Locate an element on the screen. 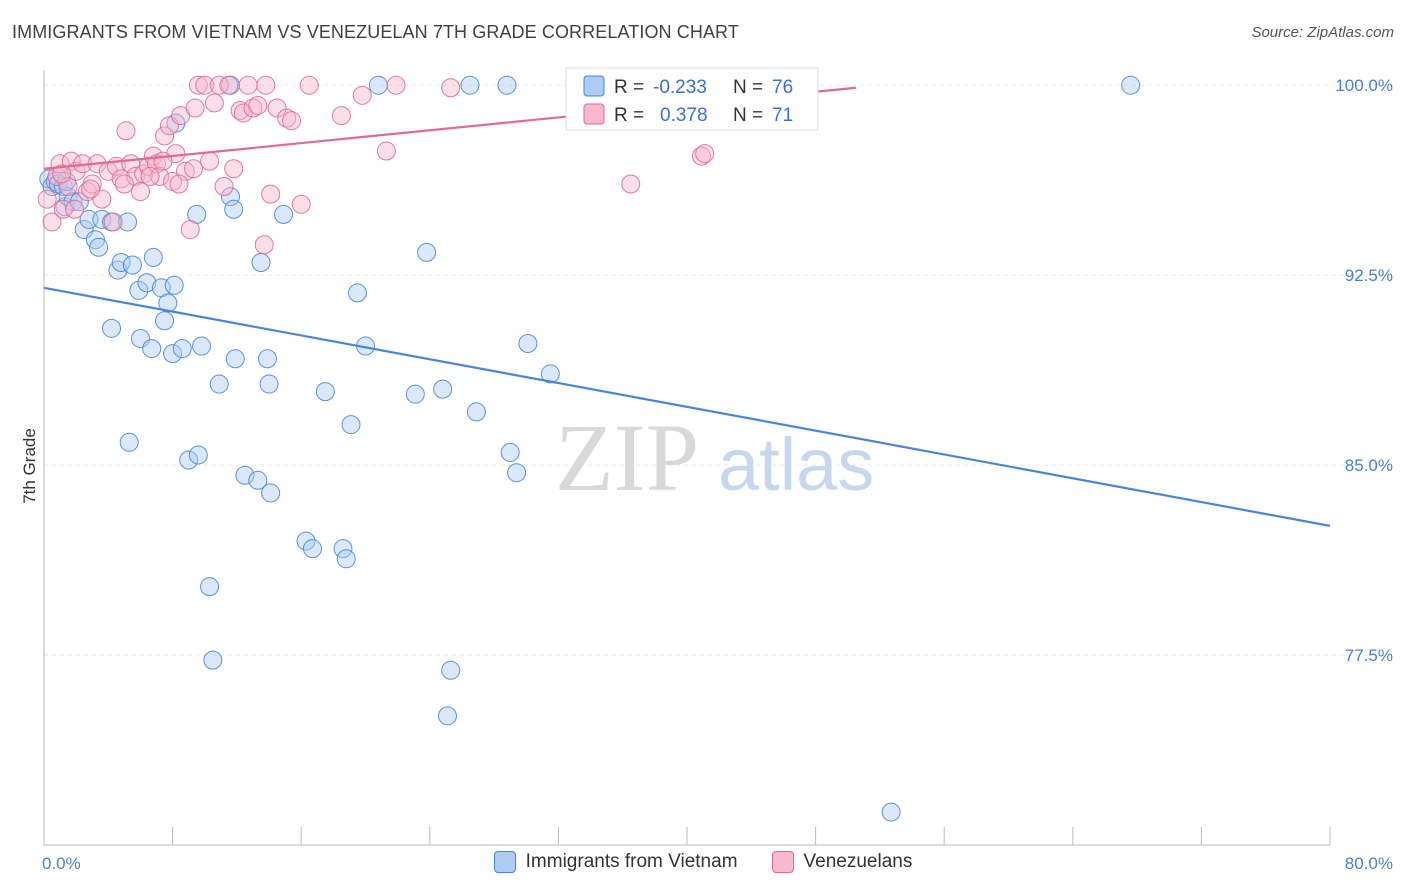  legend-item-venezuelans: Venezuelans is located at coordinates (841, 862).